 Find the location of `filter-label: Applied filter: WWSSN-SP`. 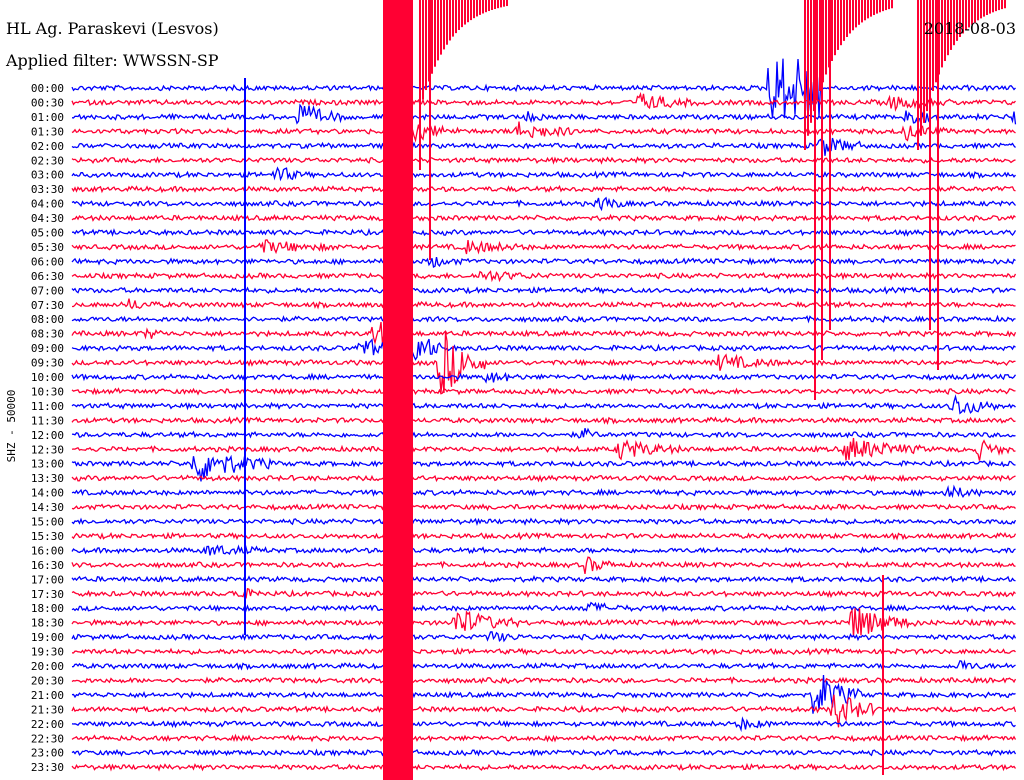

filter-label: Applied filter: WWSSN-SP is located at coordinates (112, 60).